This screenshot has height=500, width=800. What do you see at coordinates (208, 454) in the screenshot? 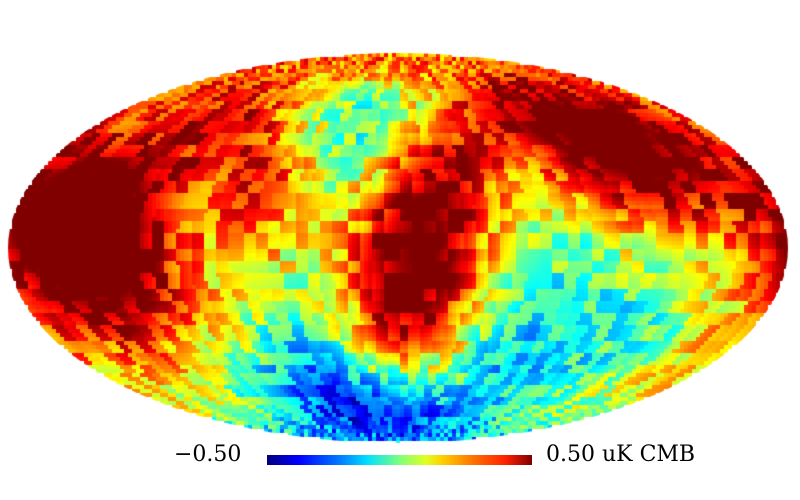
I see `colorbar-min-label: −0.50` at bounding box center [208, 454].